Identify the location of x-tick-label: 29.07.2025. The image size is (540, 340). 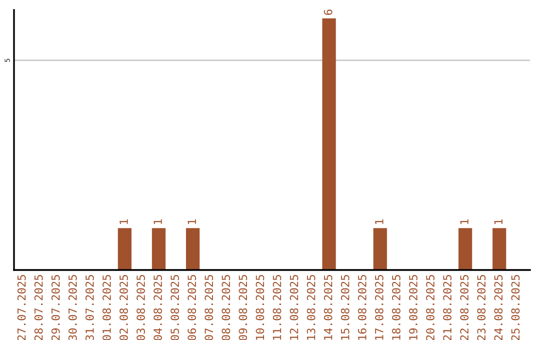
(55, 307).